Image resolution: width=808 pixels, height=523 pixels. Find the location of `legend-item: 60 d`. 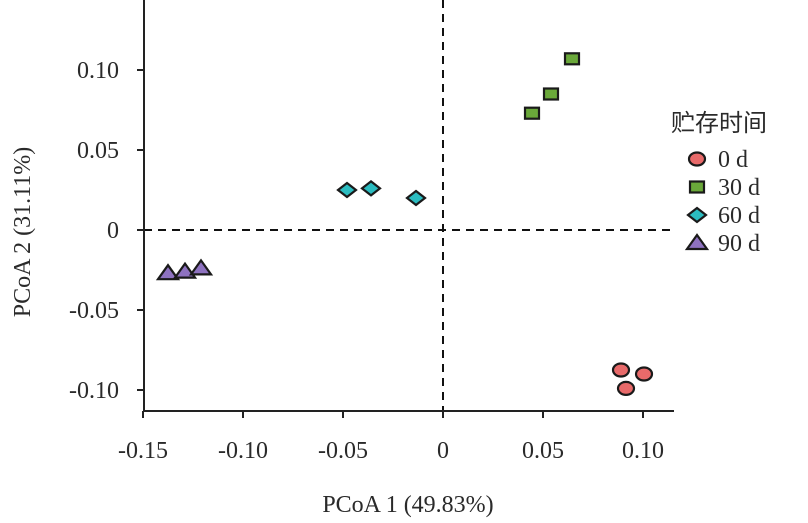

legend-item: 60 d is located at coordinates (723, 216).